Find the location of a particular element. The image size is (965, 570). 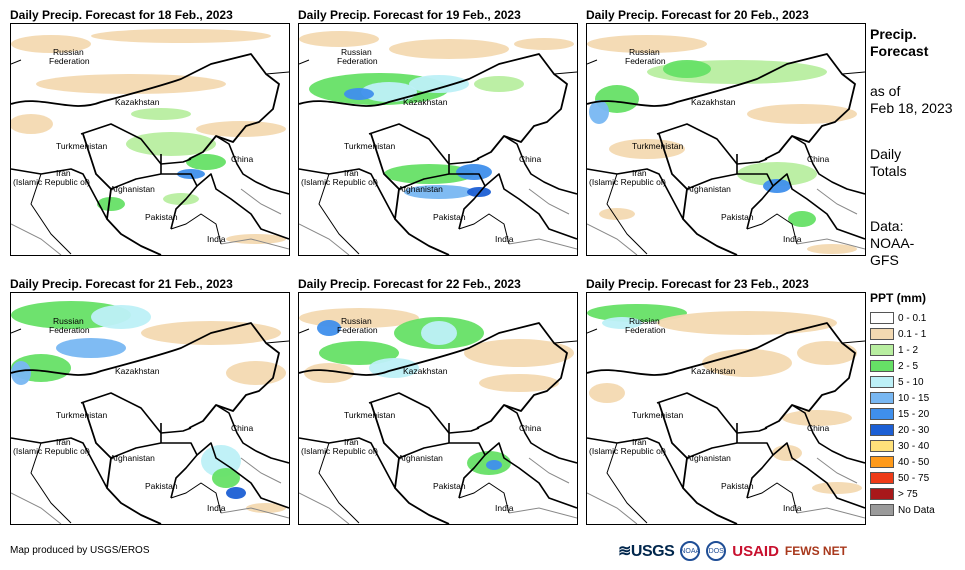

legend-item: 10 - 15 is located at coordinates (899, 398).